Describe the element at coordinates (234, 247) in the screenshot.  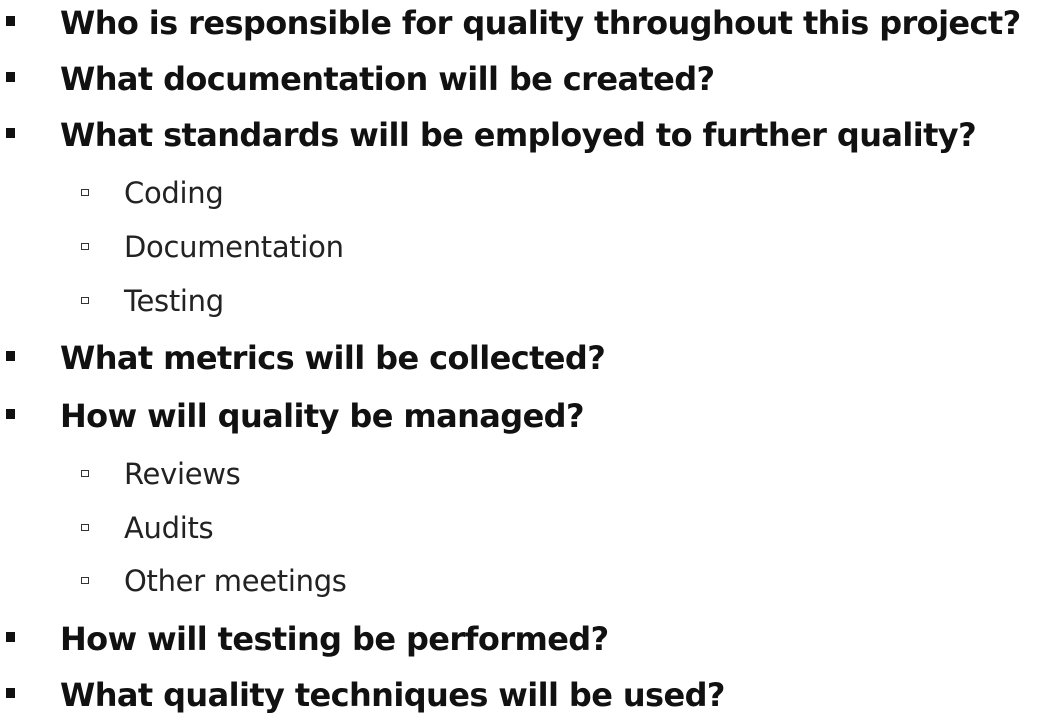
I see `sub-bullet-text: Documentation` at that location.